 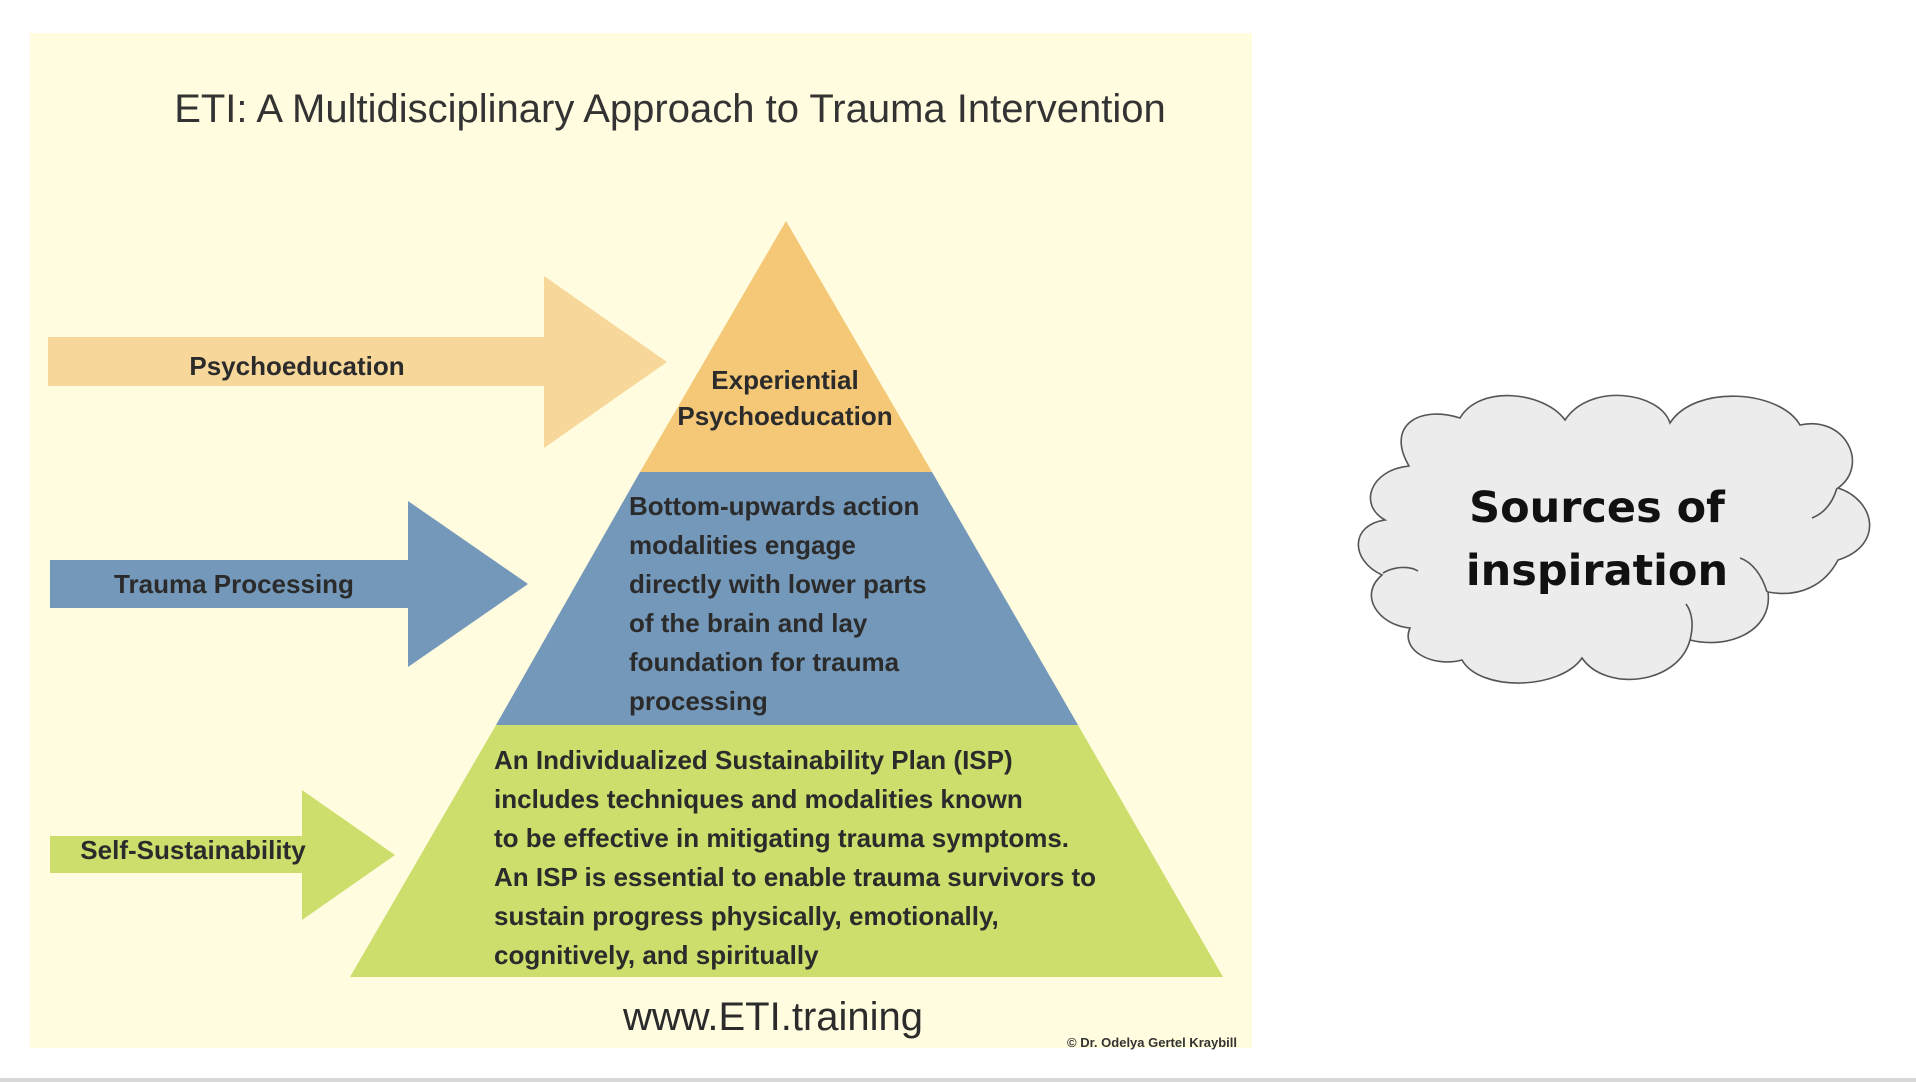 I want to click on cloud-text-line2: inspiration, so click(x=1597, y=571).